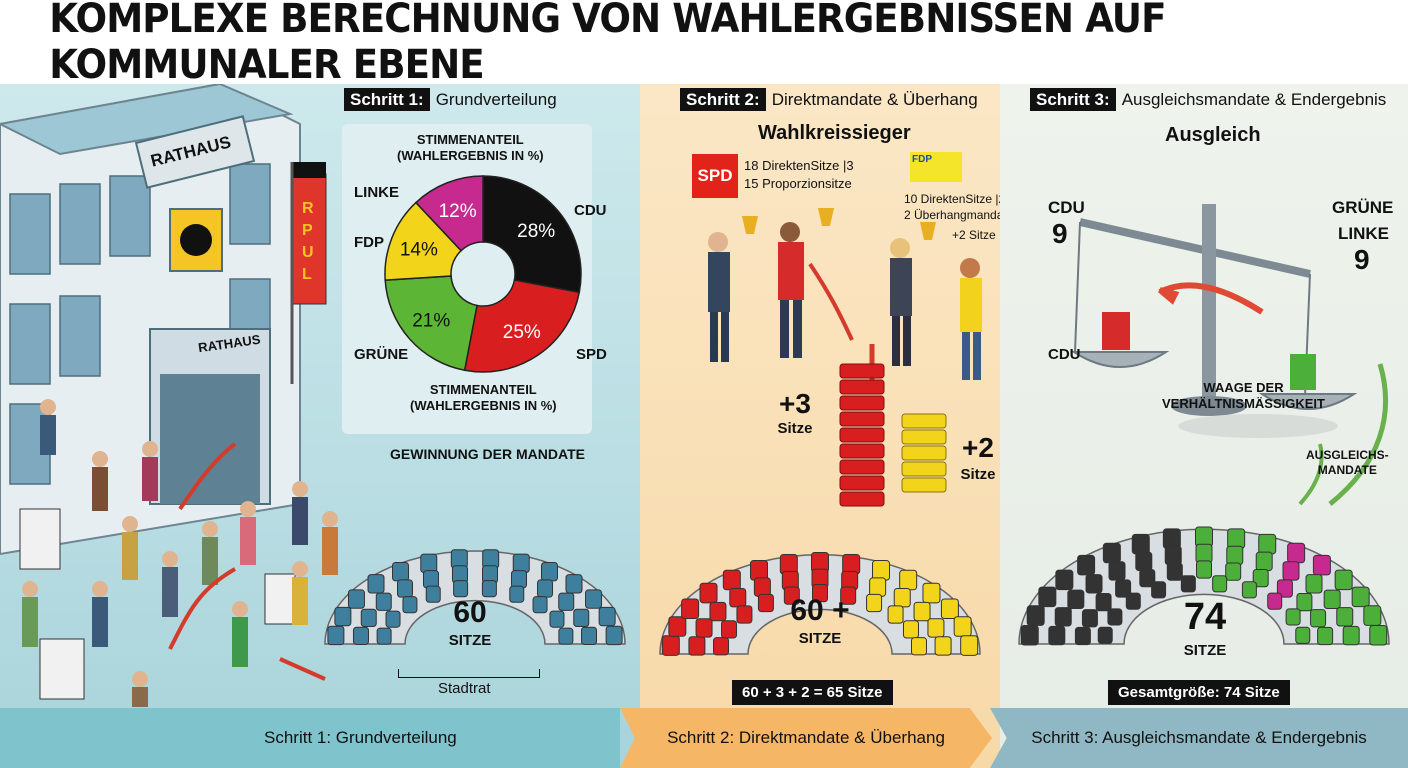 This screenshot has height=768, width=1408. I want to click on step3-heading: Ausgleich, so click(1213, 135).